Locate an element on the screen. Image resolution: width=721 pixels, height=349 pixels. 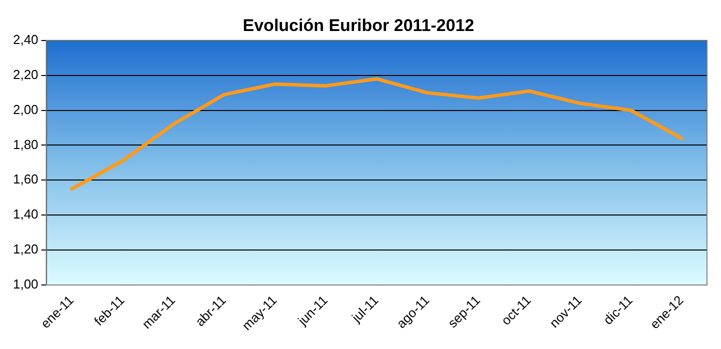
y-tick-label: 1,20 is located at coordinates (25, 249).